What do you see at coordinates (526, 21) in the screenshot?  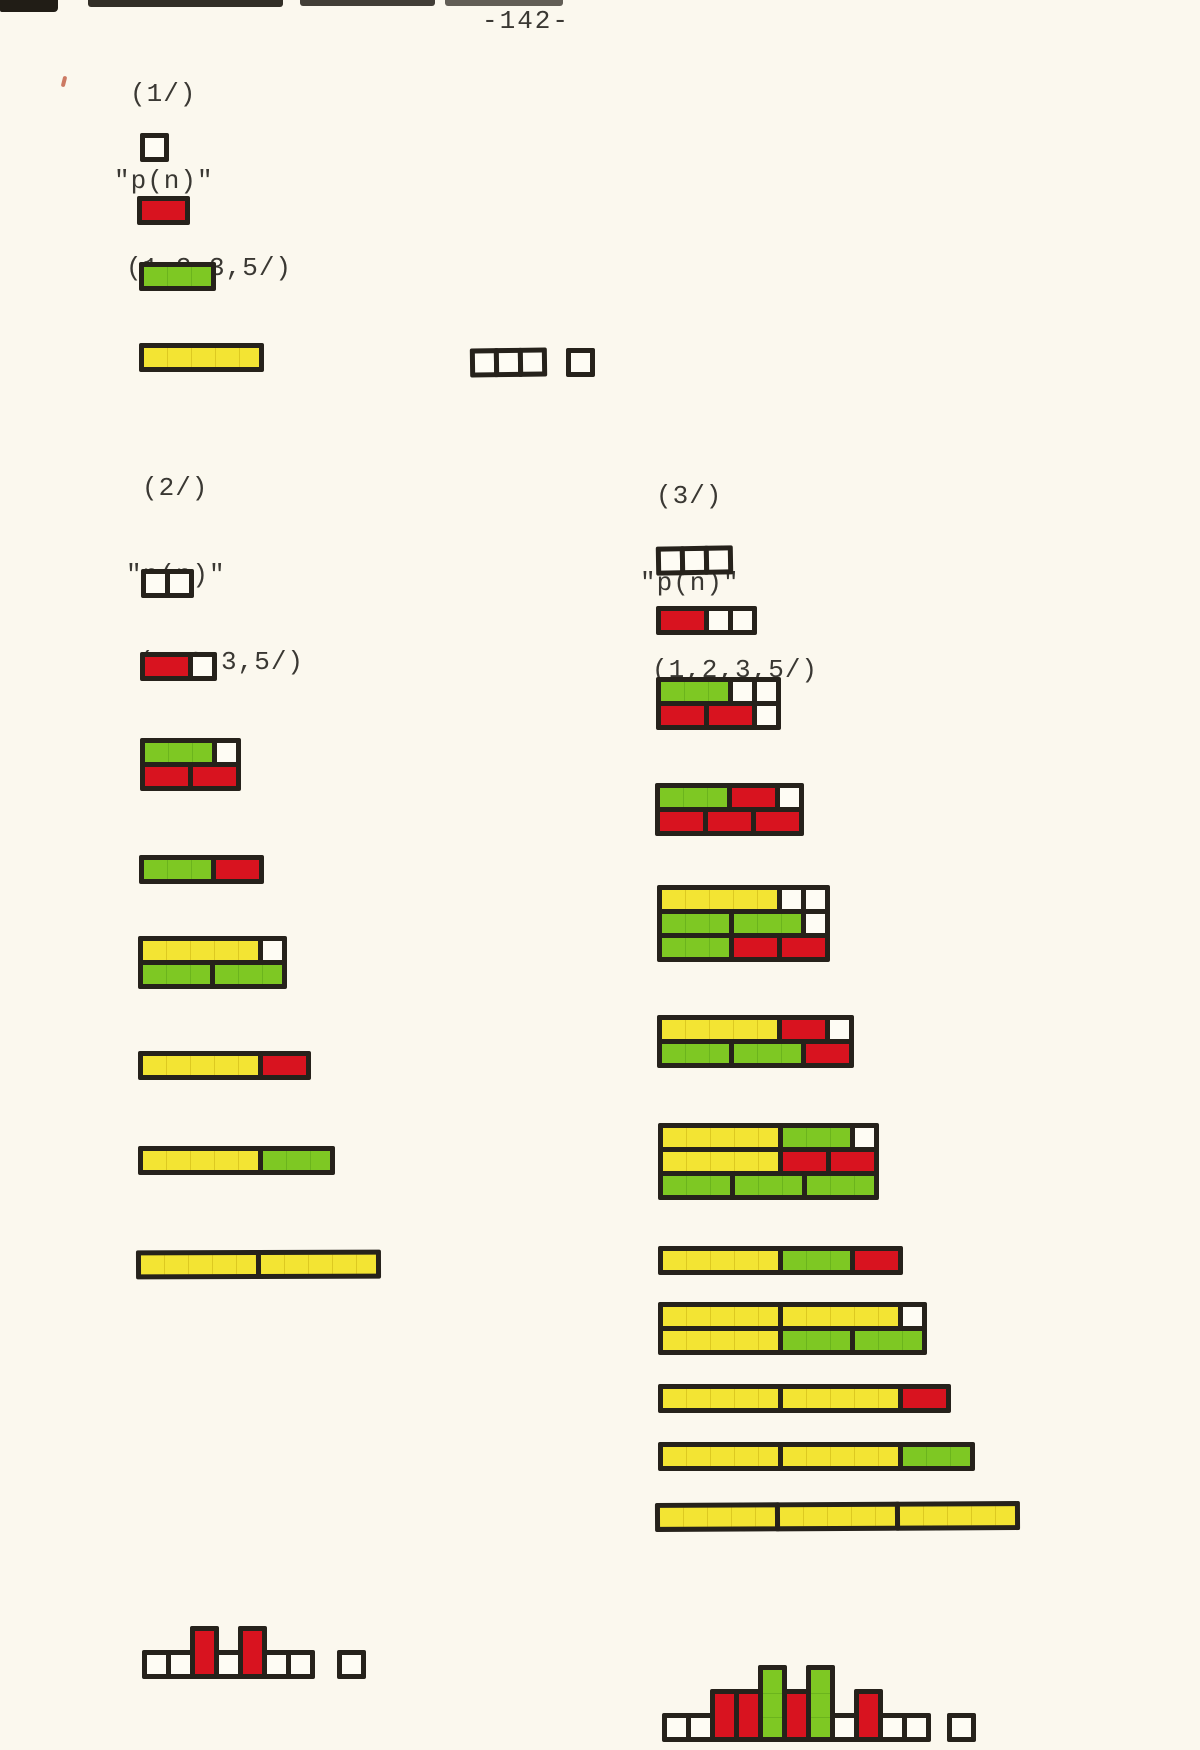 I see `page-number: -142-` at bounding box center [526, 21].